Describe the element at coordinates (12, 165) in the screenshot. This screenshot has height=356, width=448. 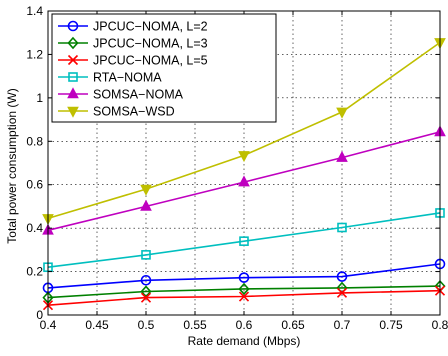
I see `y-axis-label: Total power consumption (W)` at that location.